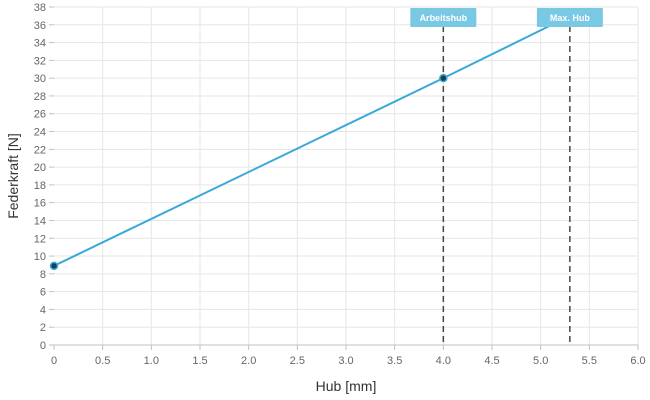  Describe the element at coordinates (43, 346) in the screenshot. I see `y-tick-label: 0` at that location.